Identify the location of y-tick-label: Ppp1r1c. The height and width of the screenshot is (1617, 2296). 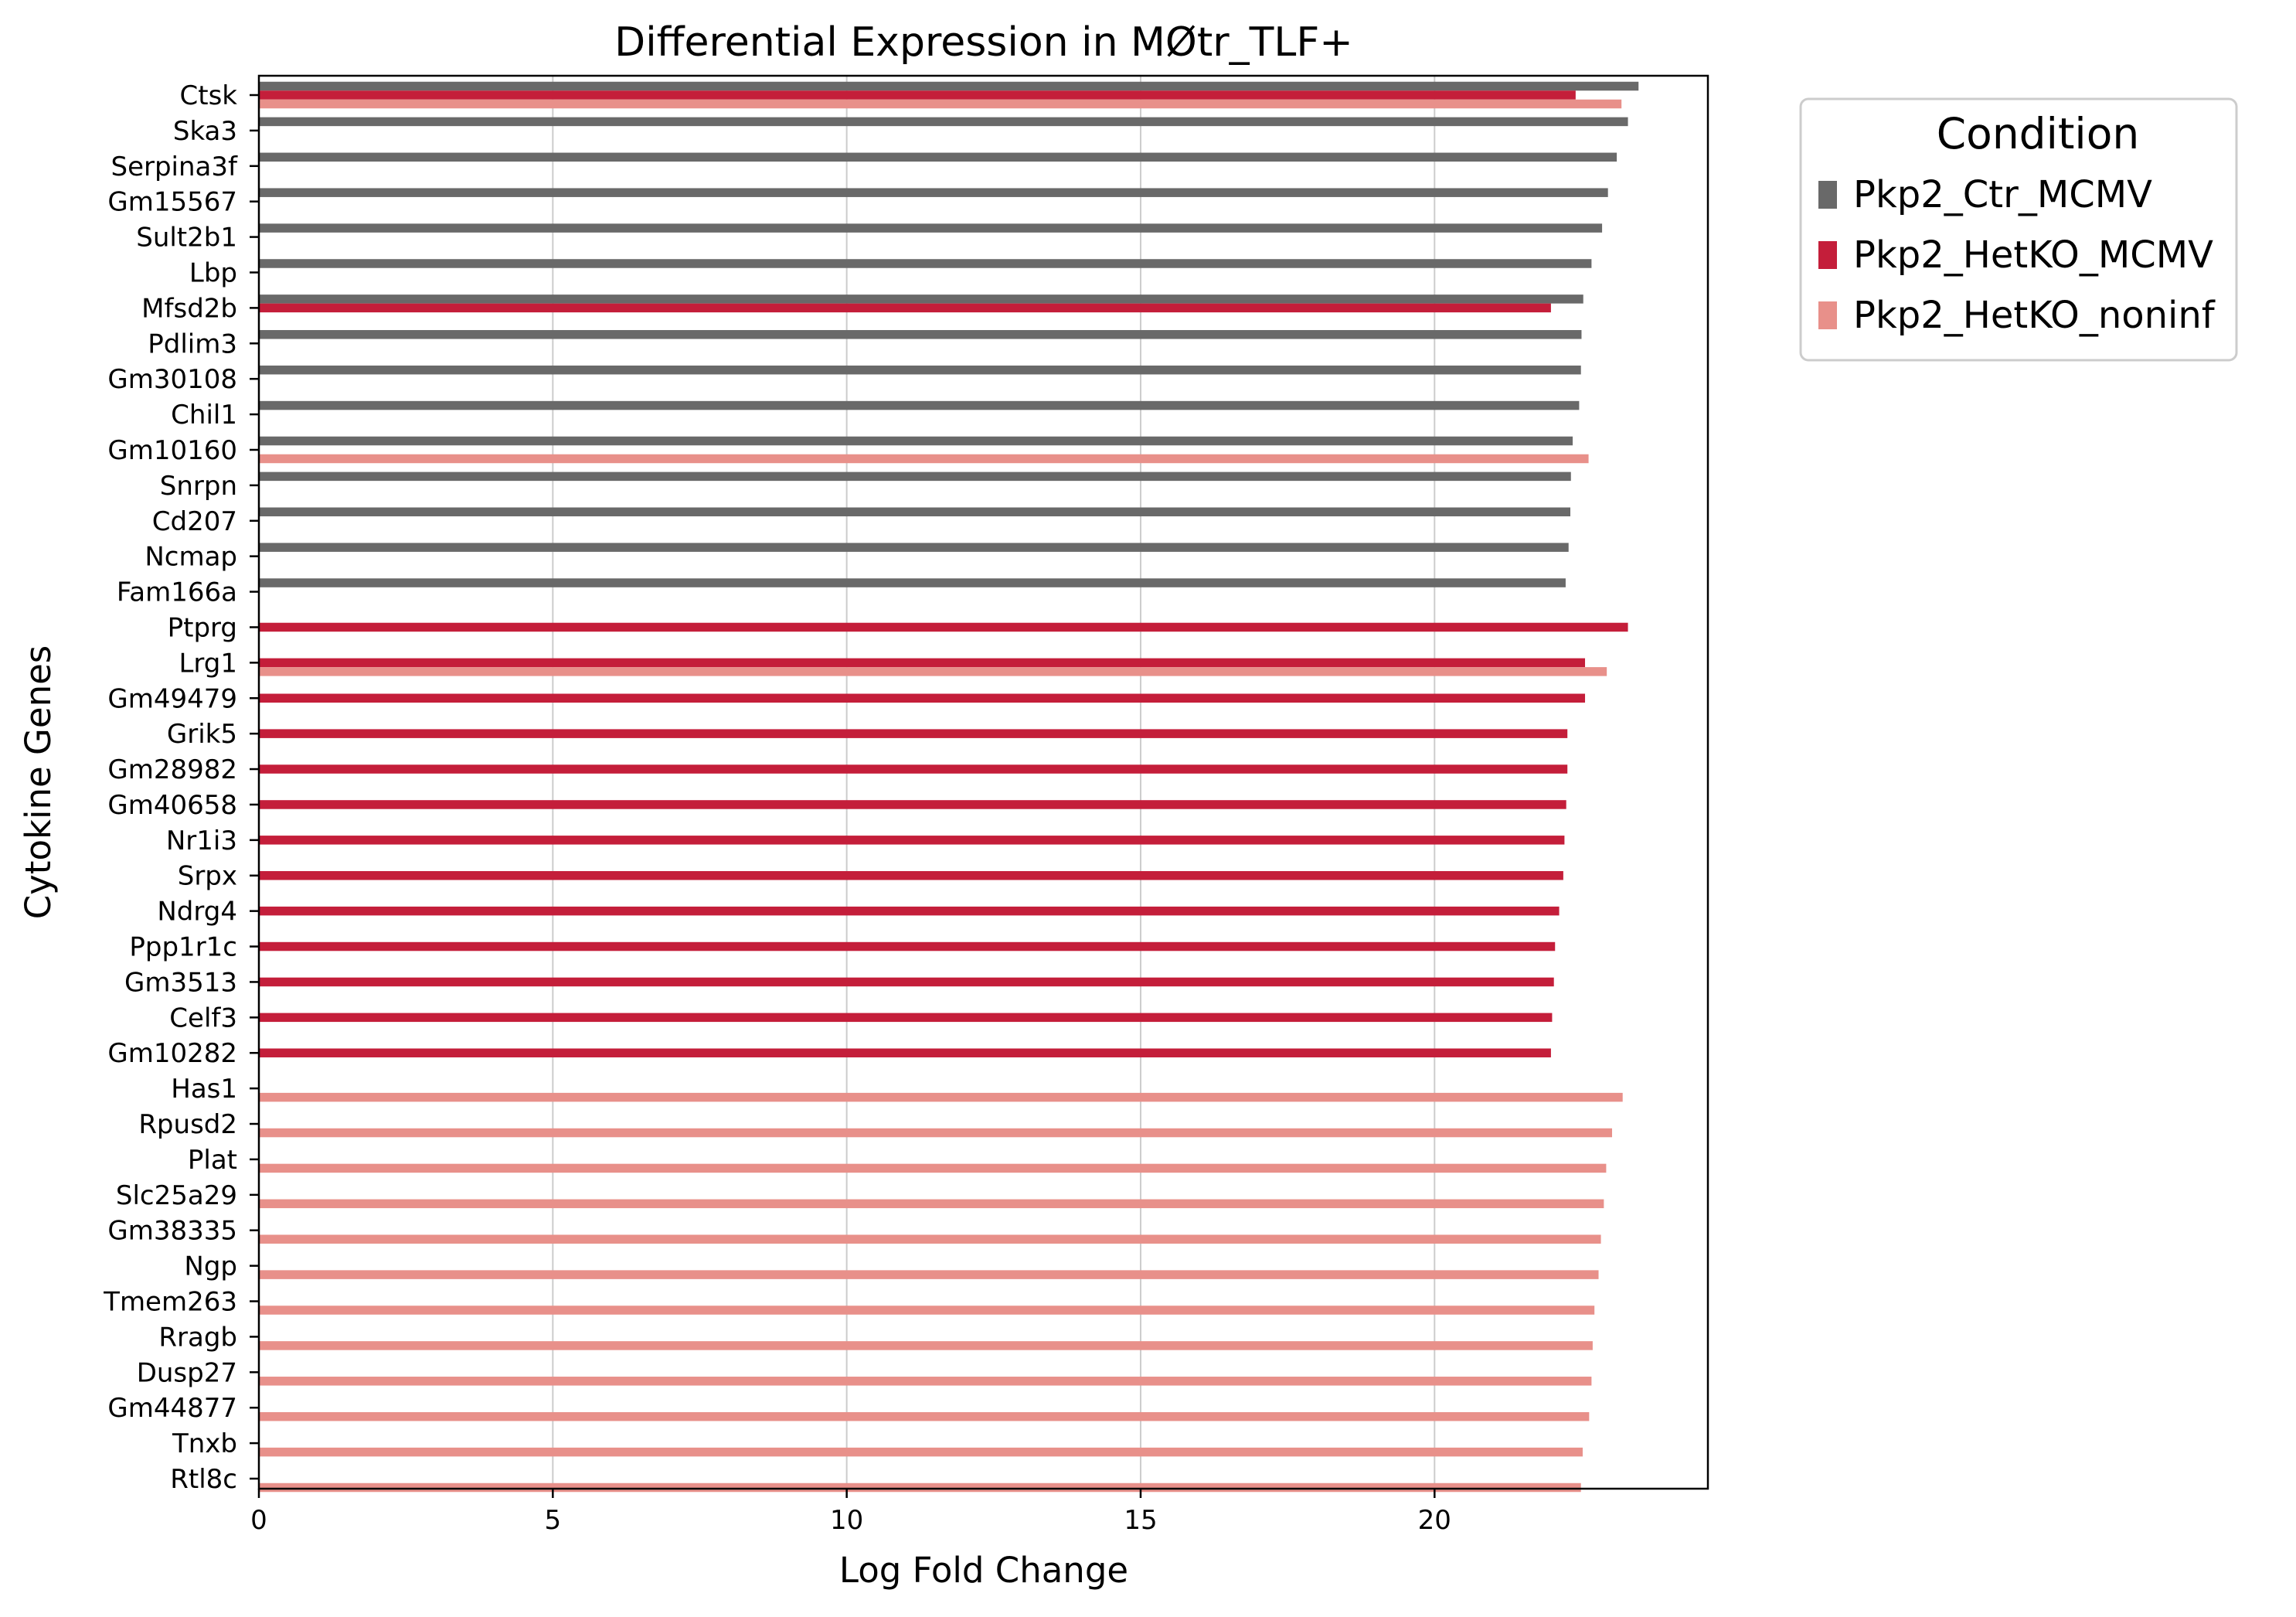
(183, 947).